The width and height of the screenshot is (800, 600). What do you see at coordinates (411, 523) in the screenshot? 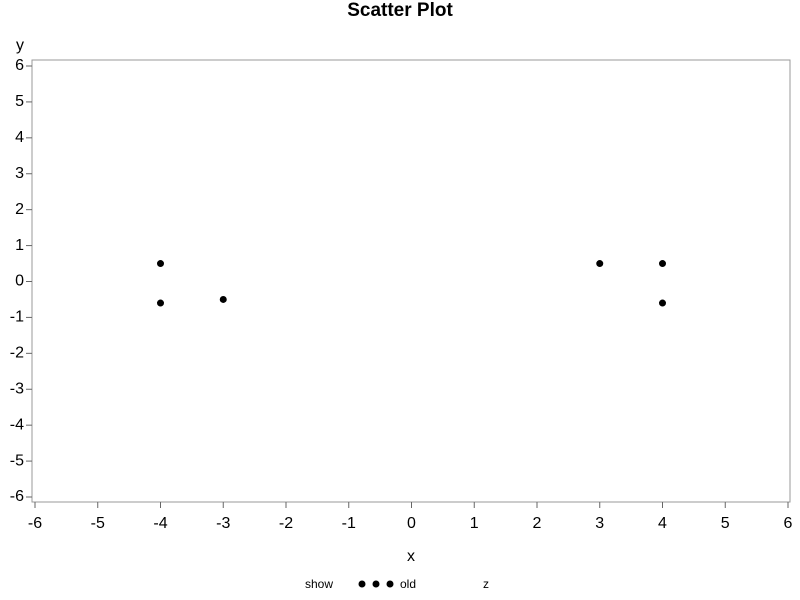
I see `x-tick-label: 0` at bounding box center [411, 523].